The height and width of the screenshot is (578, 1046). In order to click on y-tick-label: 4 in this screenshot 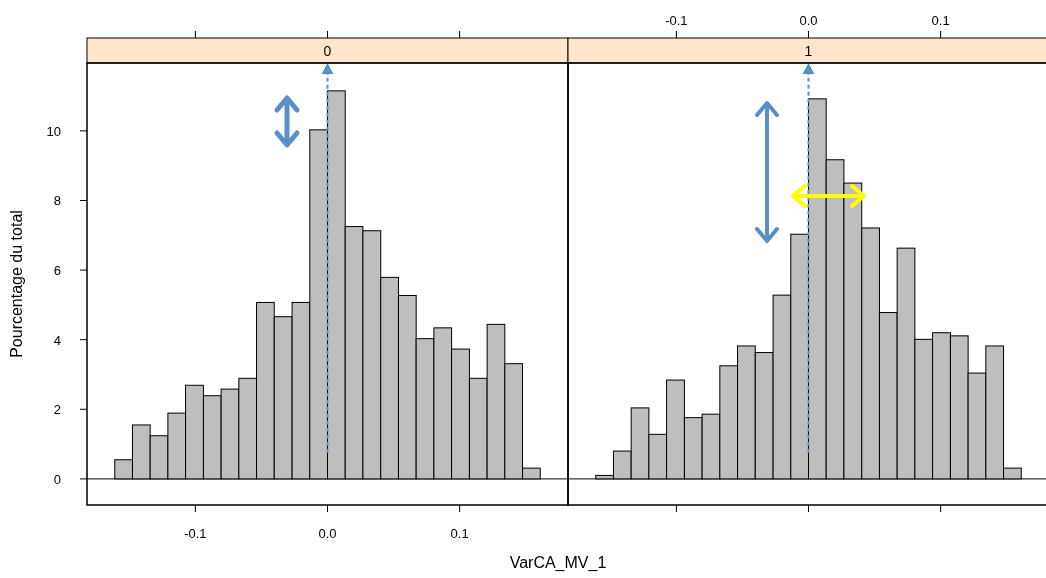, I will do `click(57, 340)`.